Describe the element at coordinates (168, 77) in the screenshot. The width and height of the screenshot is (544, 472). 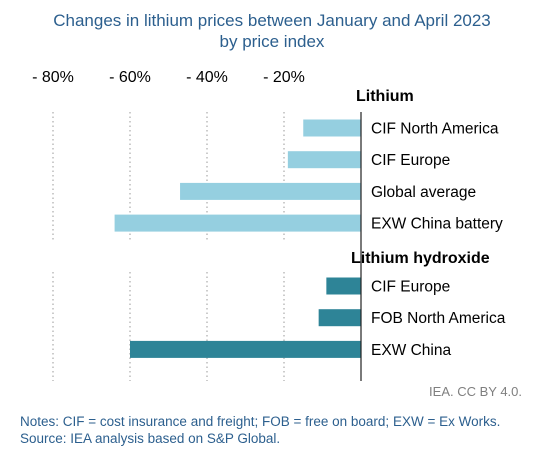
I see `x-axis-tick-labels: - 80% - 60% - 40% - 20%` at that location.